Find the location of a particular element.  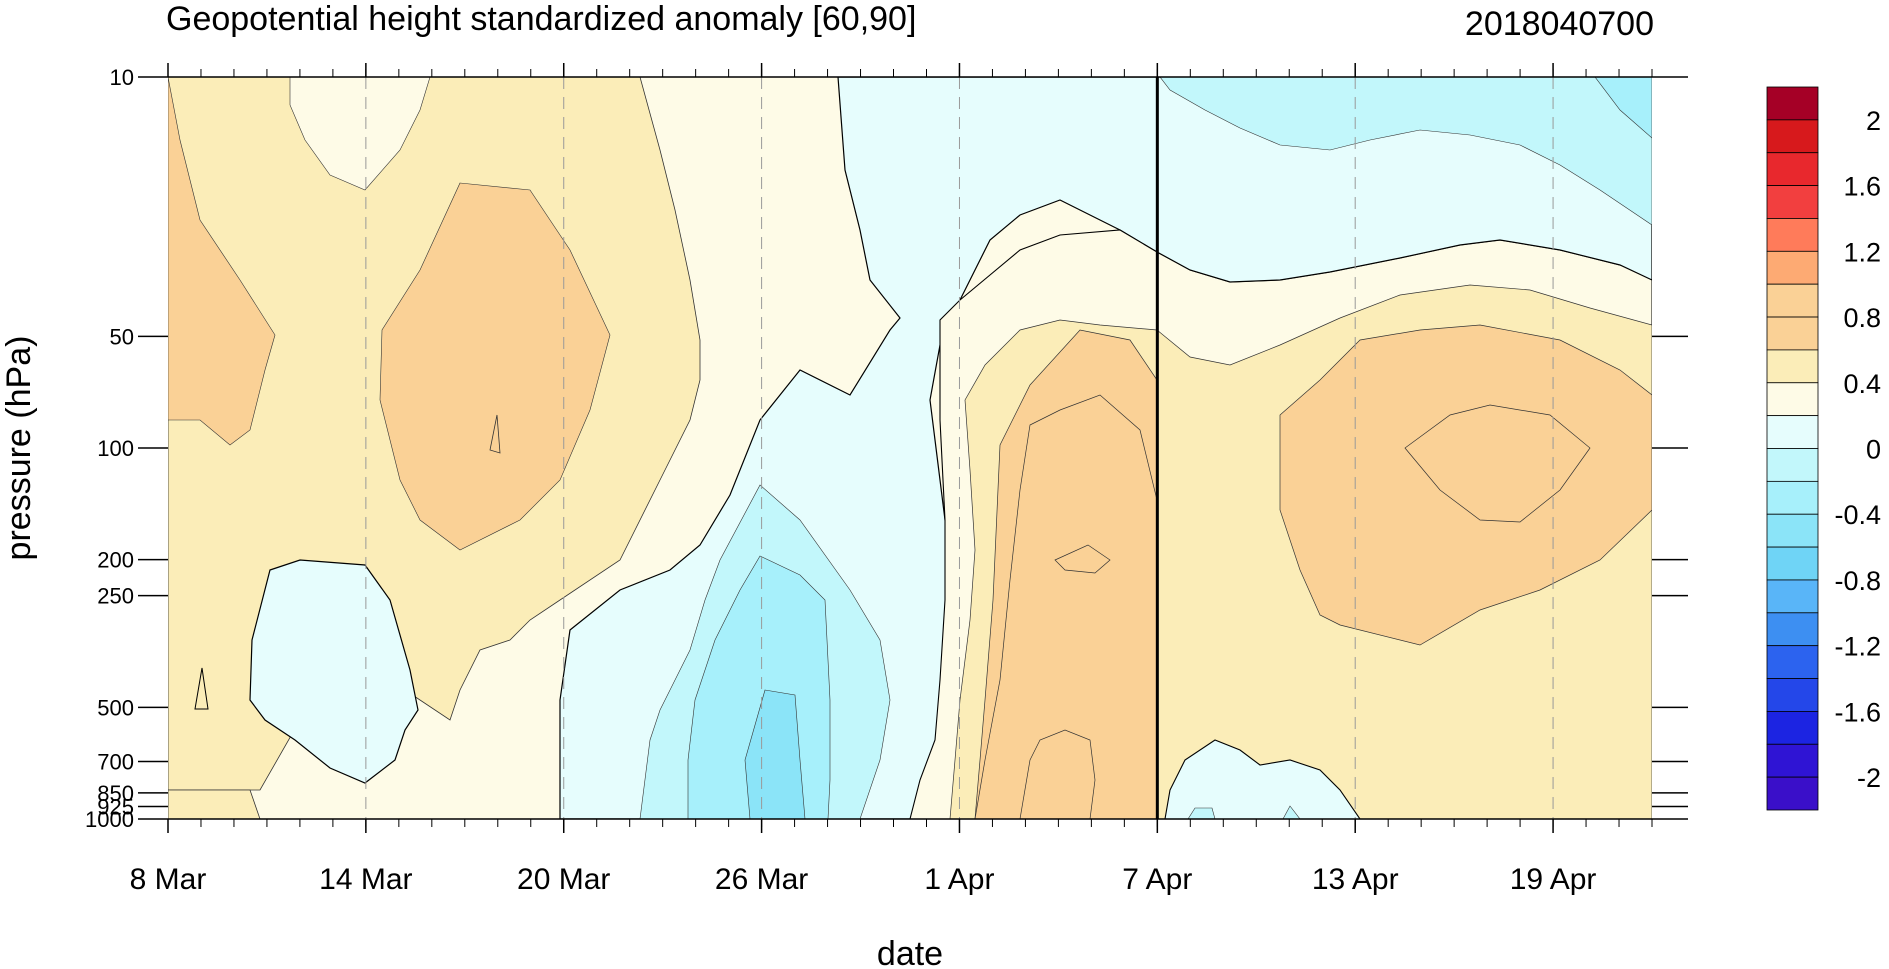

x-tick-label: 1 Apr is located at coordinates (959, 879).